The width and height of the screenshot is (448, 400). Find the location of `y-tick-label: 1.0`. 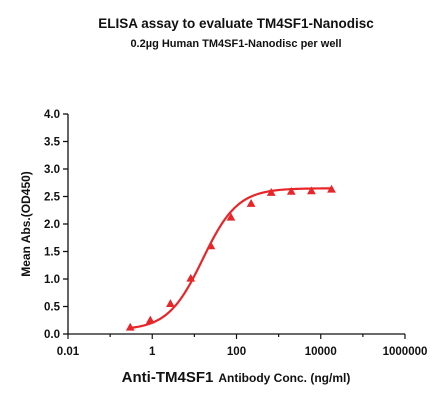

y-tick-label: 1.0 is located at coordinates (52, 280).